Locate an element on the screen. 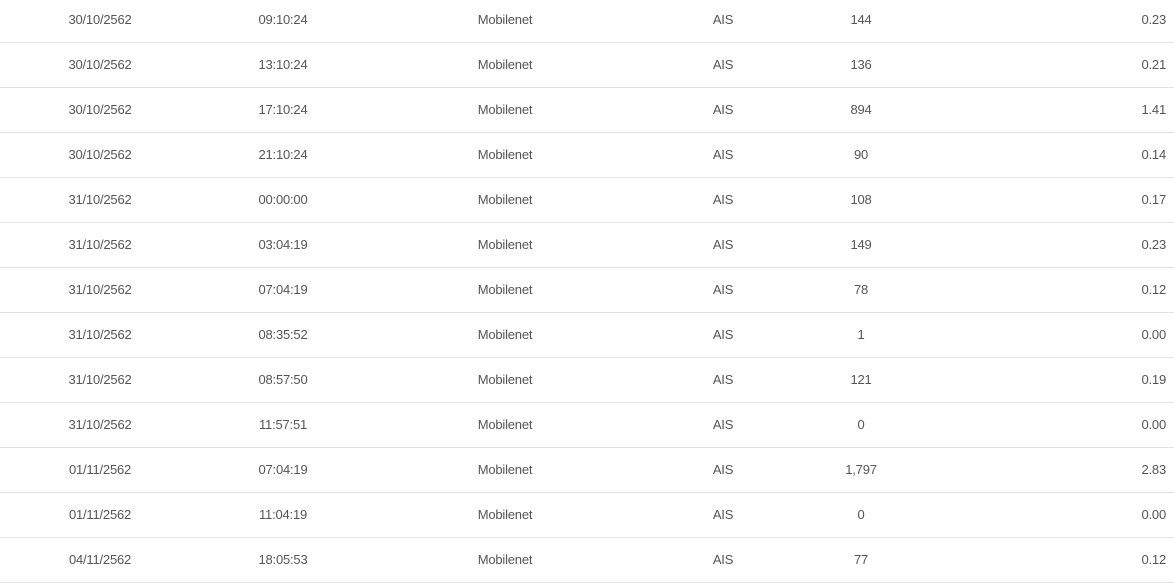  cell-usage: 149 is located at coordinates (861, 244).